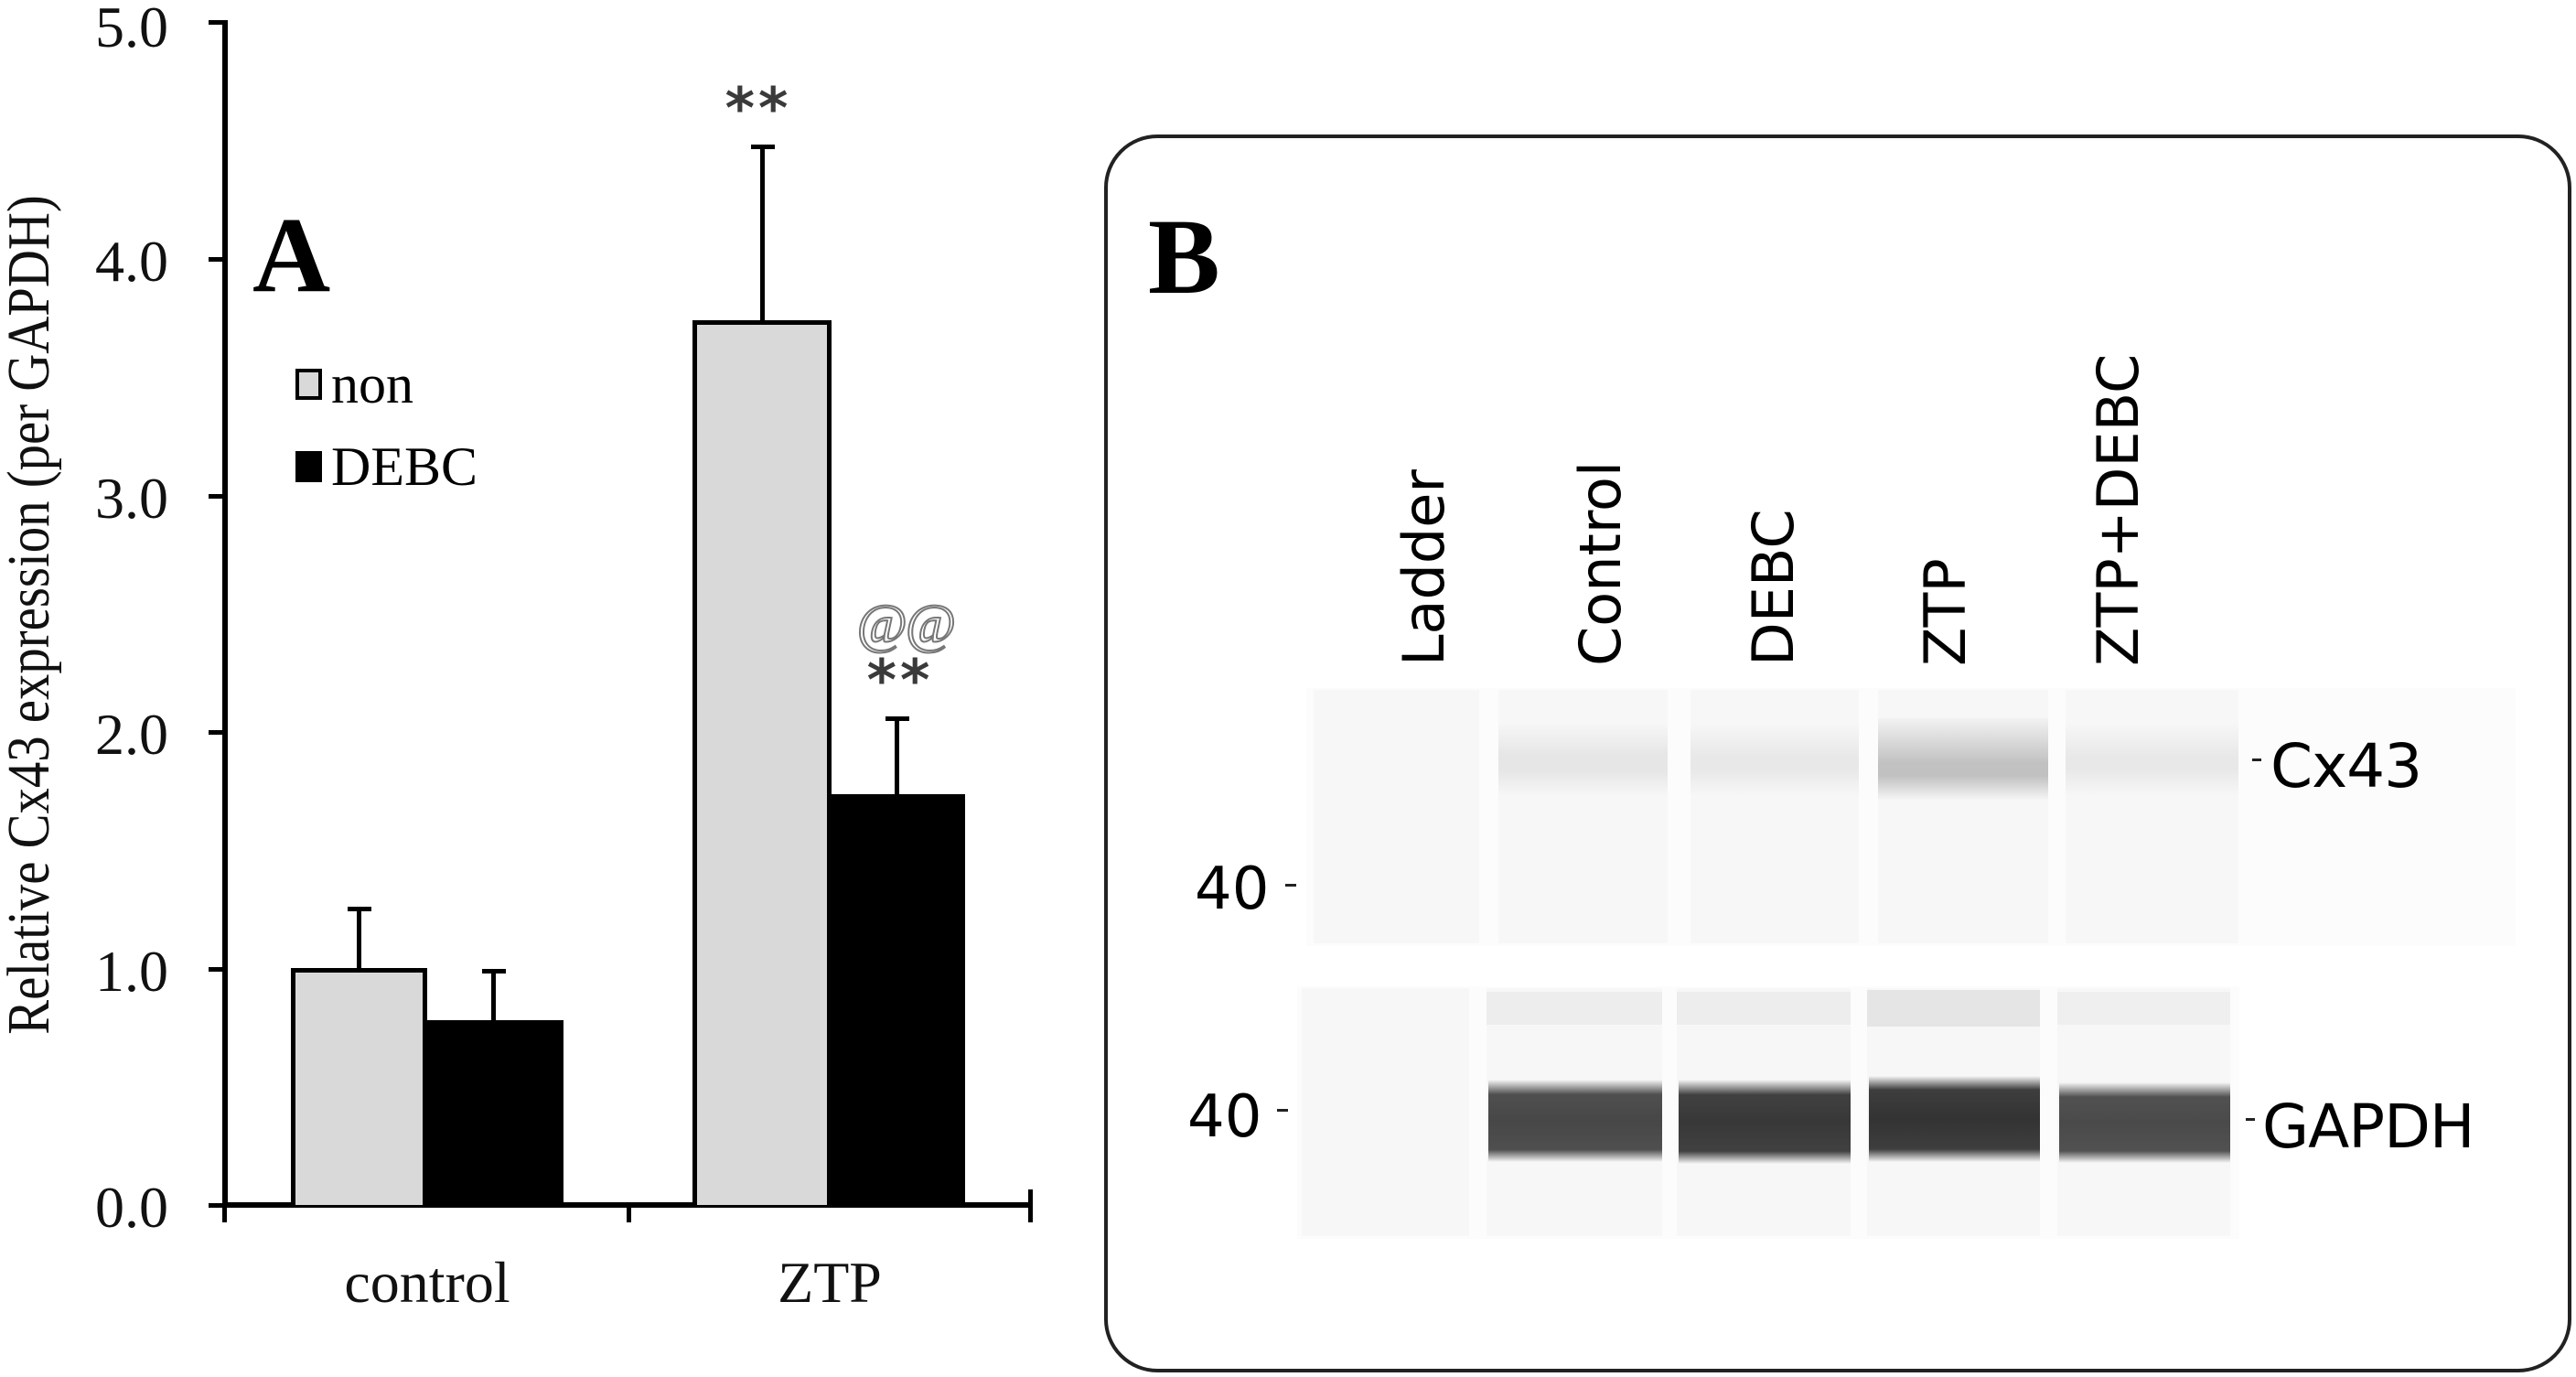 This screenshot has height=1377, width=2576. Describe the element at coordinates (1224, 1117) in the screenshot. I see `mw-marker-40-bottom: 40` at that location.